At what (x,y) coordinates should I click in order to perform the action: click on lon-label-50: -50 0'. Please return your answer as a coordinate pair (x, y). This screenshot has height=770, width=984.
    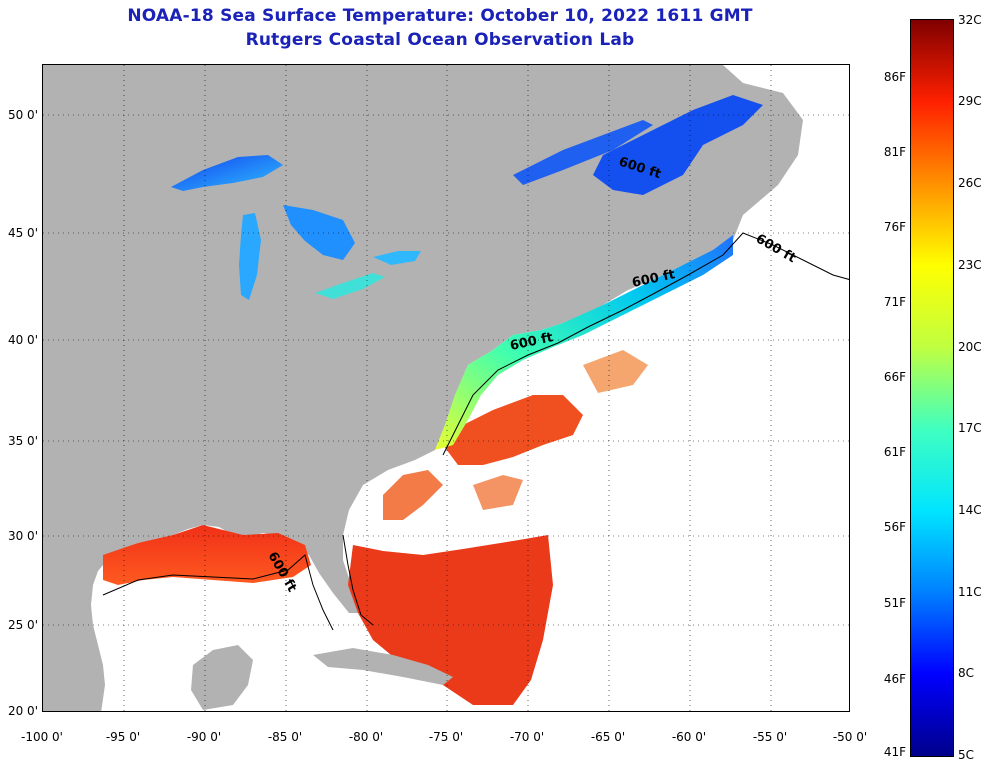
    Looking at the image, I should click on (850, 737).